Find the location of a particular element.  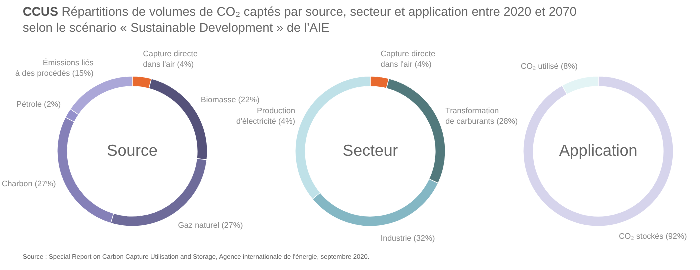

slice-label: Production d'électricité (4%) is located at coordinates (266, 116).